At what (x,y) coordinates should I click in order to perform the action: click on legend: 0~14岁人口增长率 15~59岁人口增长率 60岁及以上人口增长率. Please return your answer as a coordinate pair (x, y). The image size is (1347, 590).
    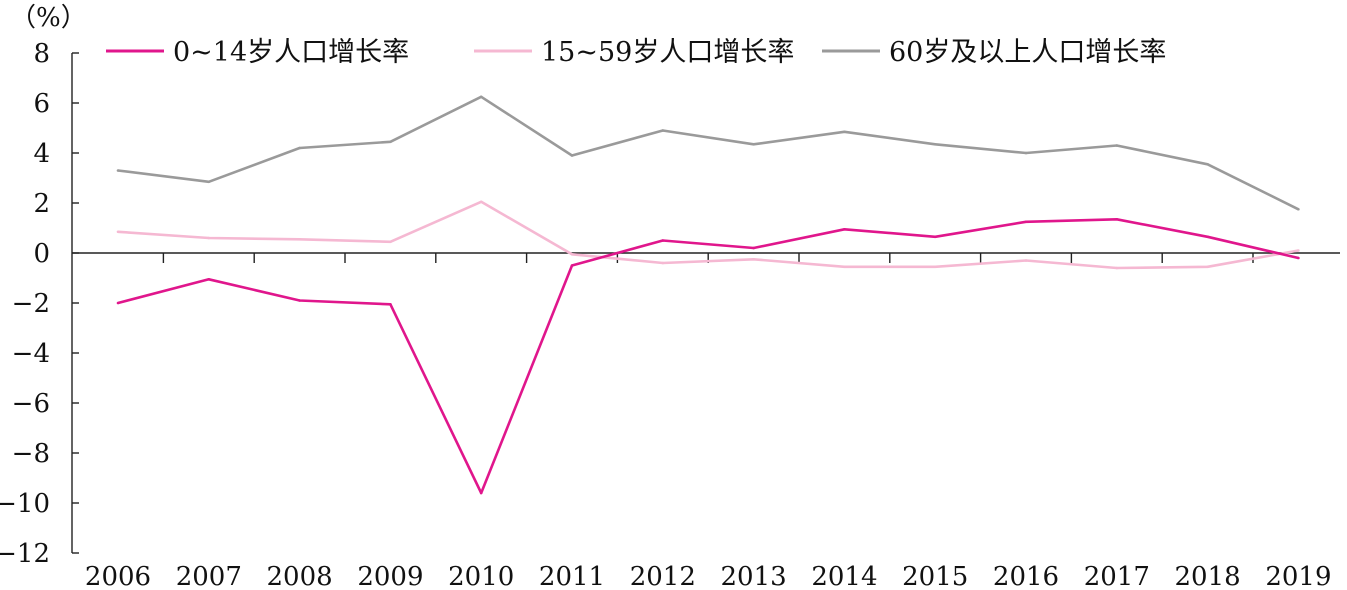
    Looking at the image, I should click on (636, 52).